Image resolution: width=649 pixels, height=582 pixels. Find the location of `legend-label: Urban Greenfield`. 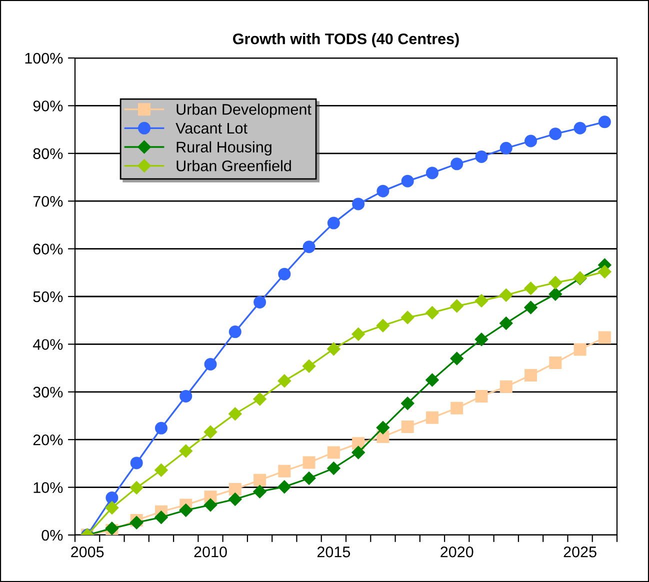

legend-label: Urban Greenfield is located at coordinates (233, 166).